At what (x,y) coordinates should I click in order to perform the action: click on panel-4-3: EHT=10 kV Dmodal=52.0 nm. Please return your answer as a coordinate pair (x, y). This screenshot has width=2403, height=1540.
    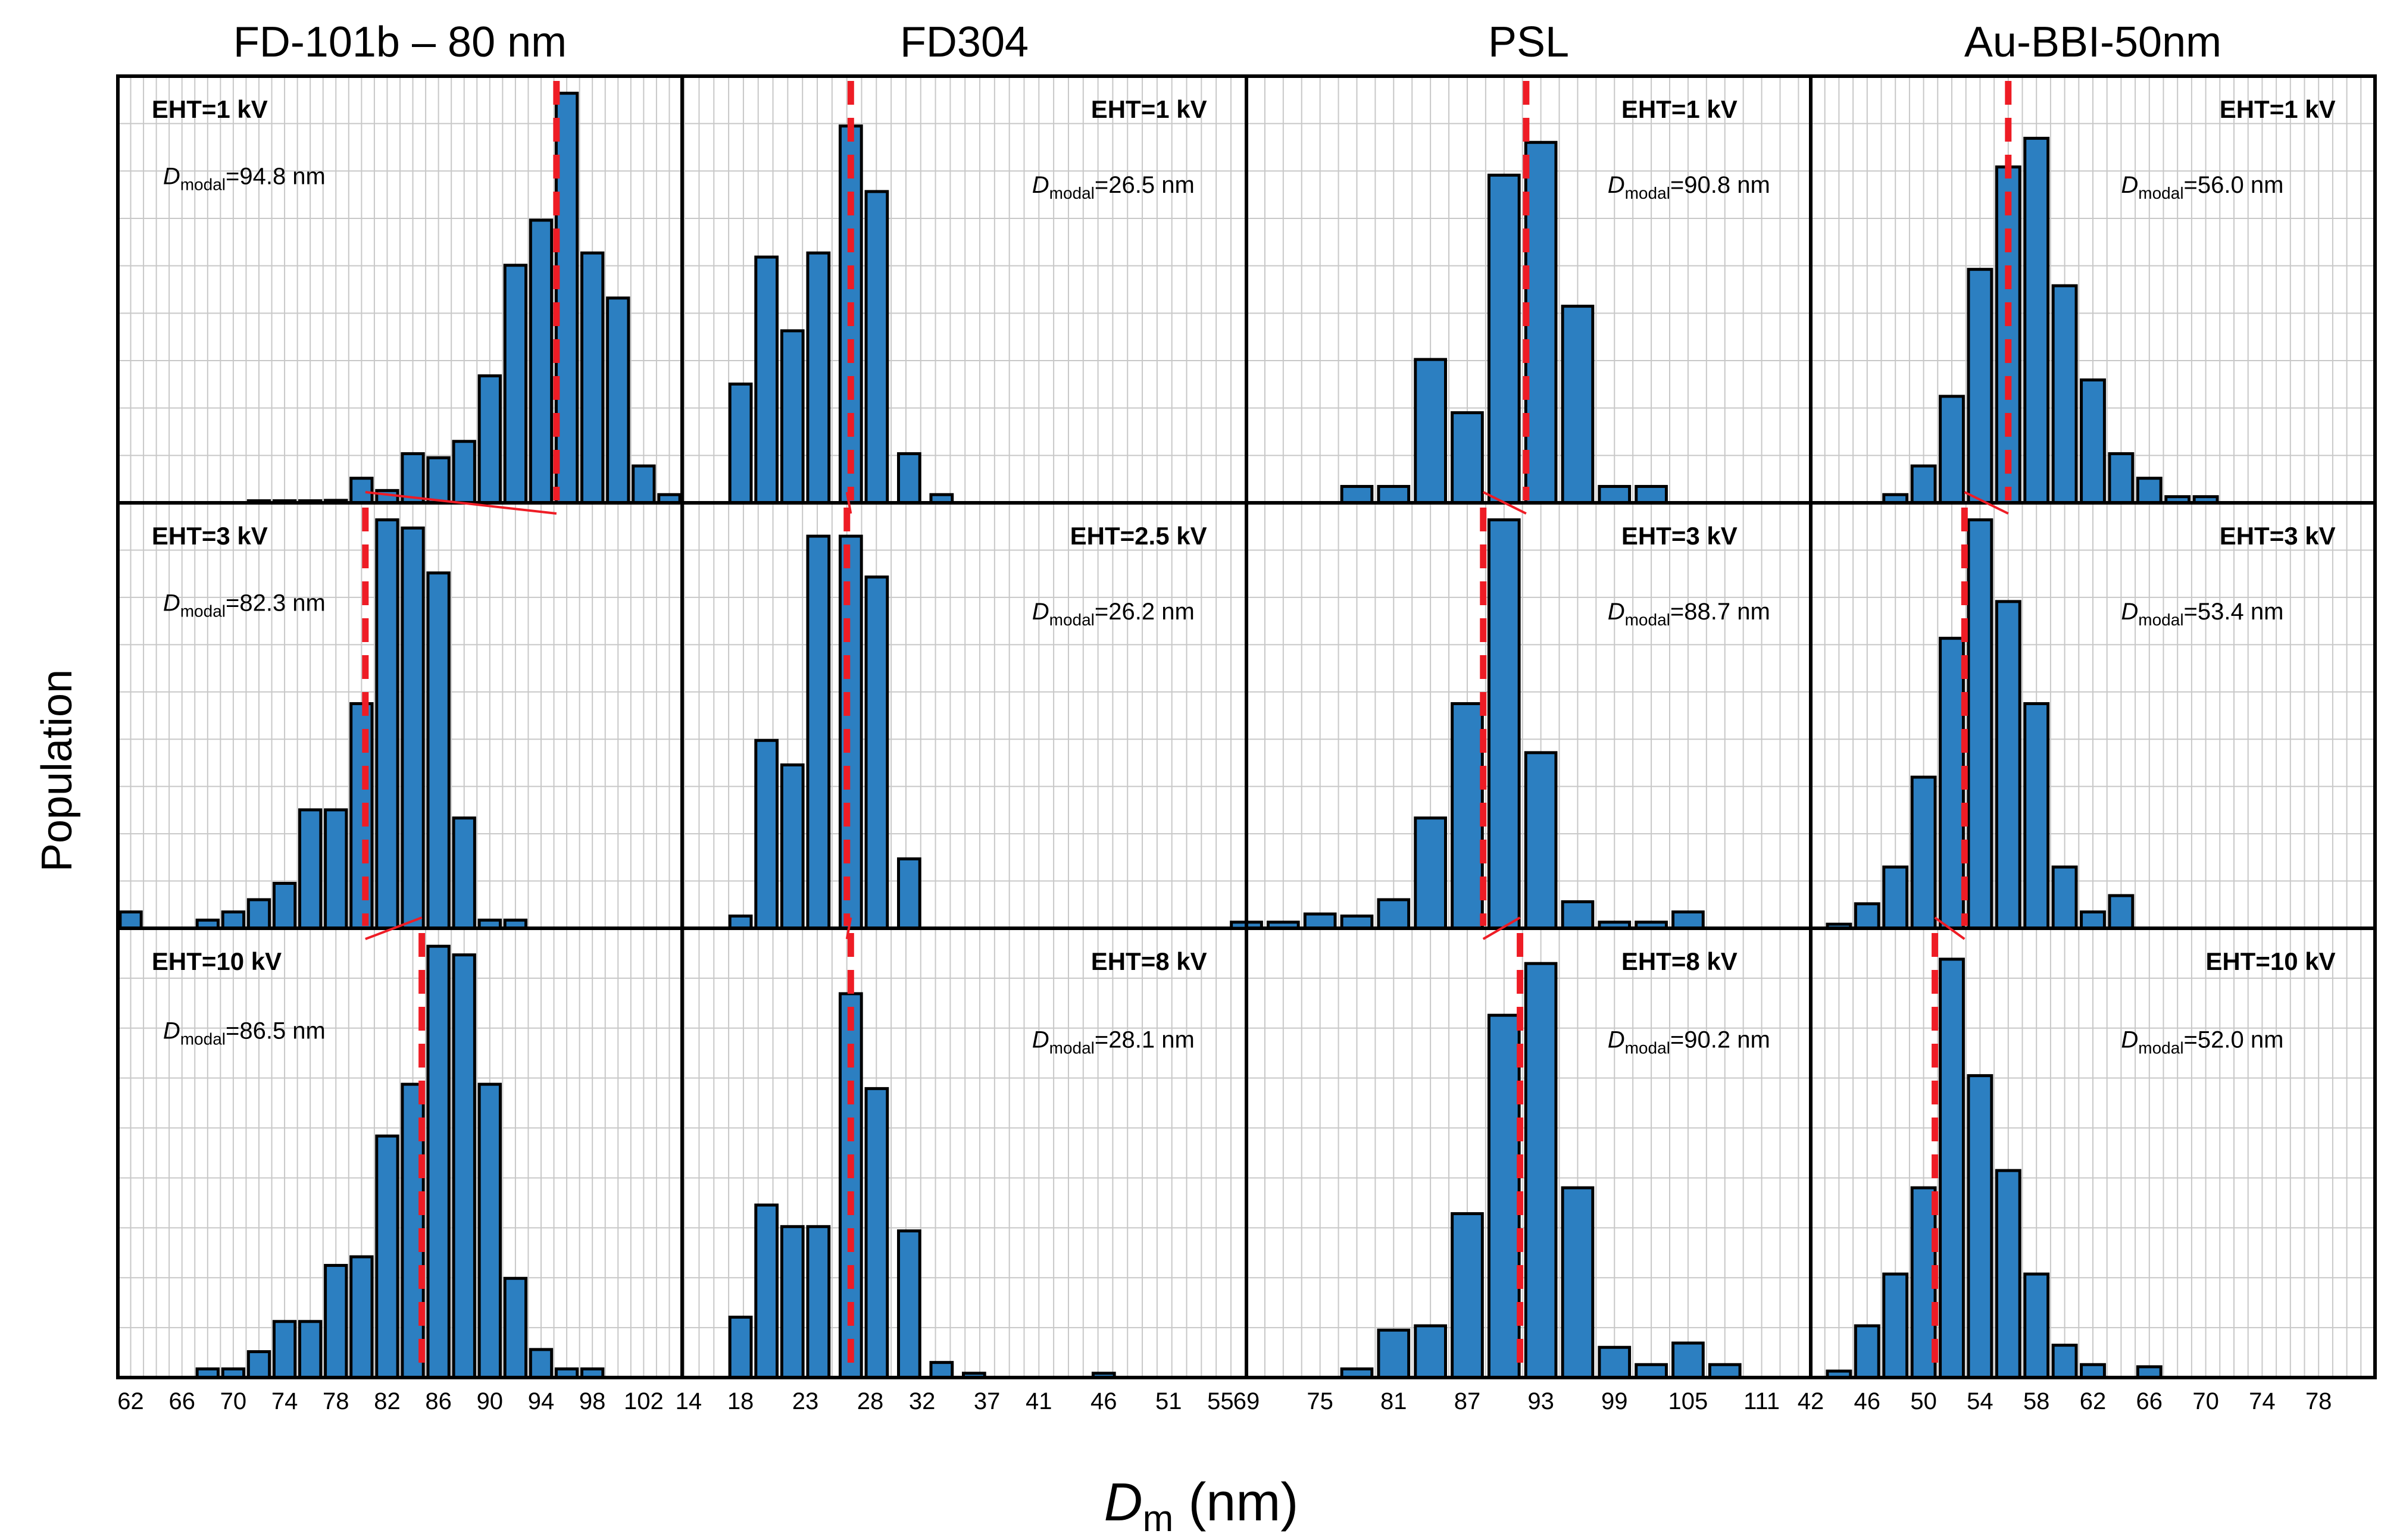
    Looking at the image, I should click on (2093, 1153).